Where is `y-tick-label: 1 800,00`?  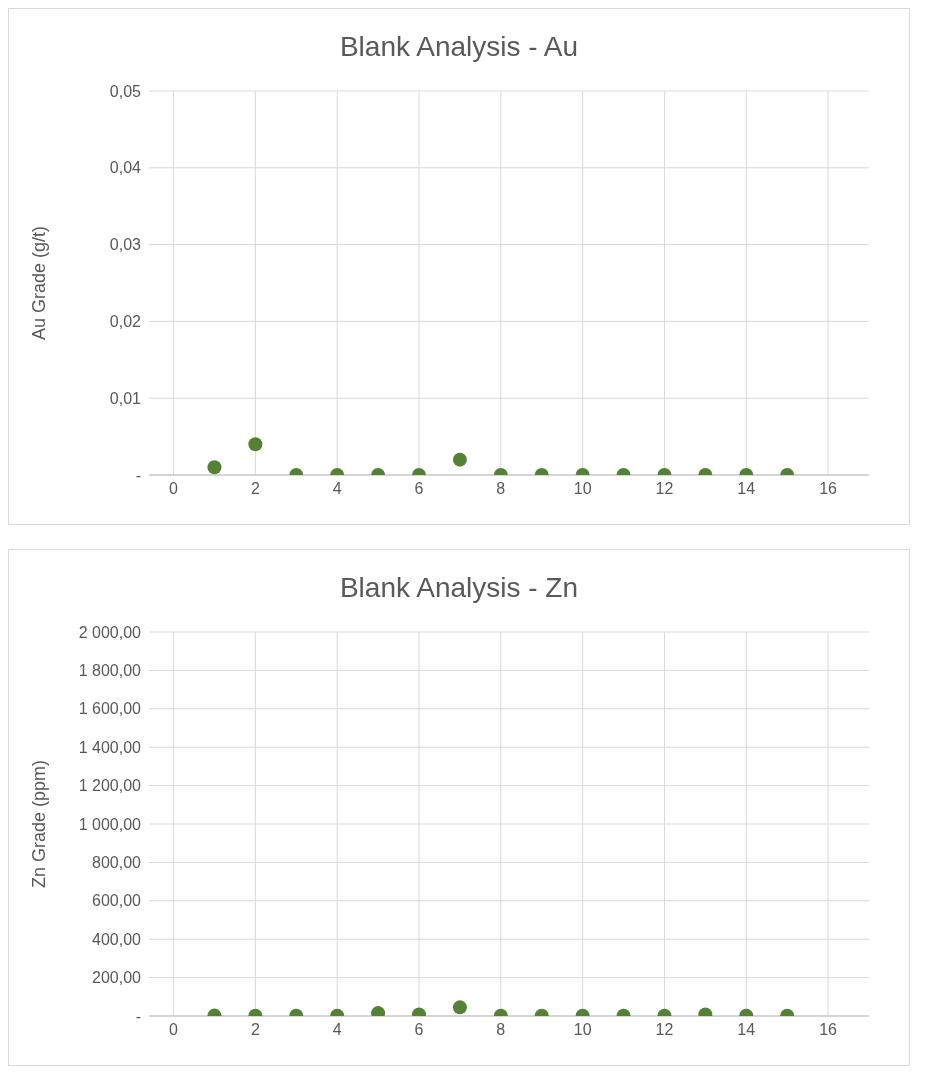
y-tick-label: 1 800,00 is located at coordinates (110, 671).